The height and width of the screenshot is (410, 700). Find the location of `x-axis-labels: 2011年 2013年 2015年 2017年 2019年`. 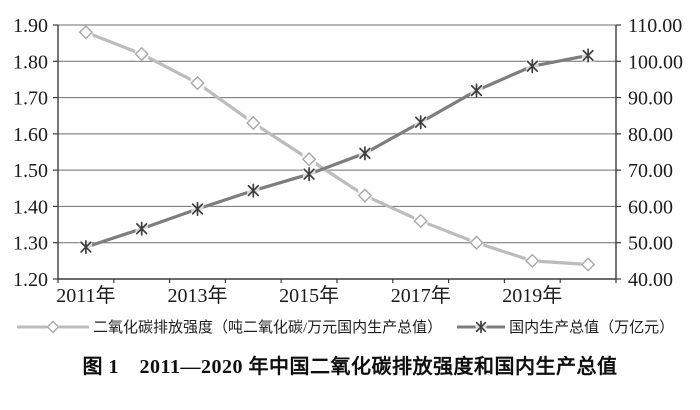

x-axis-labels: 2011年 2013年 2015年 2017年 2019年 is located at coordinates (309, 295).